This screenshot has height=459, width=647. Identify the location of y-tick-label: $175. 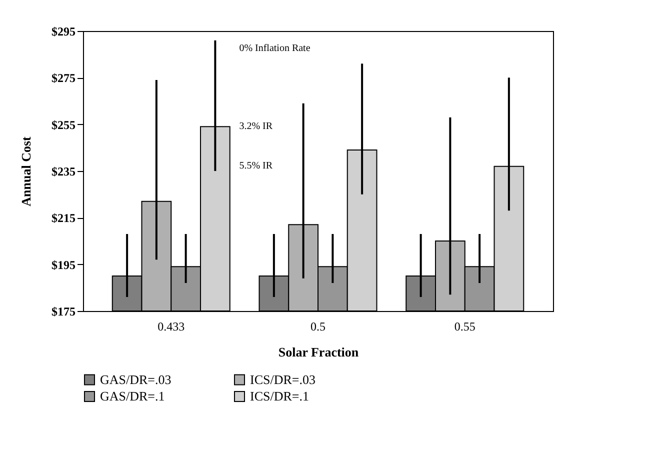
(64, 311).